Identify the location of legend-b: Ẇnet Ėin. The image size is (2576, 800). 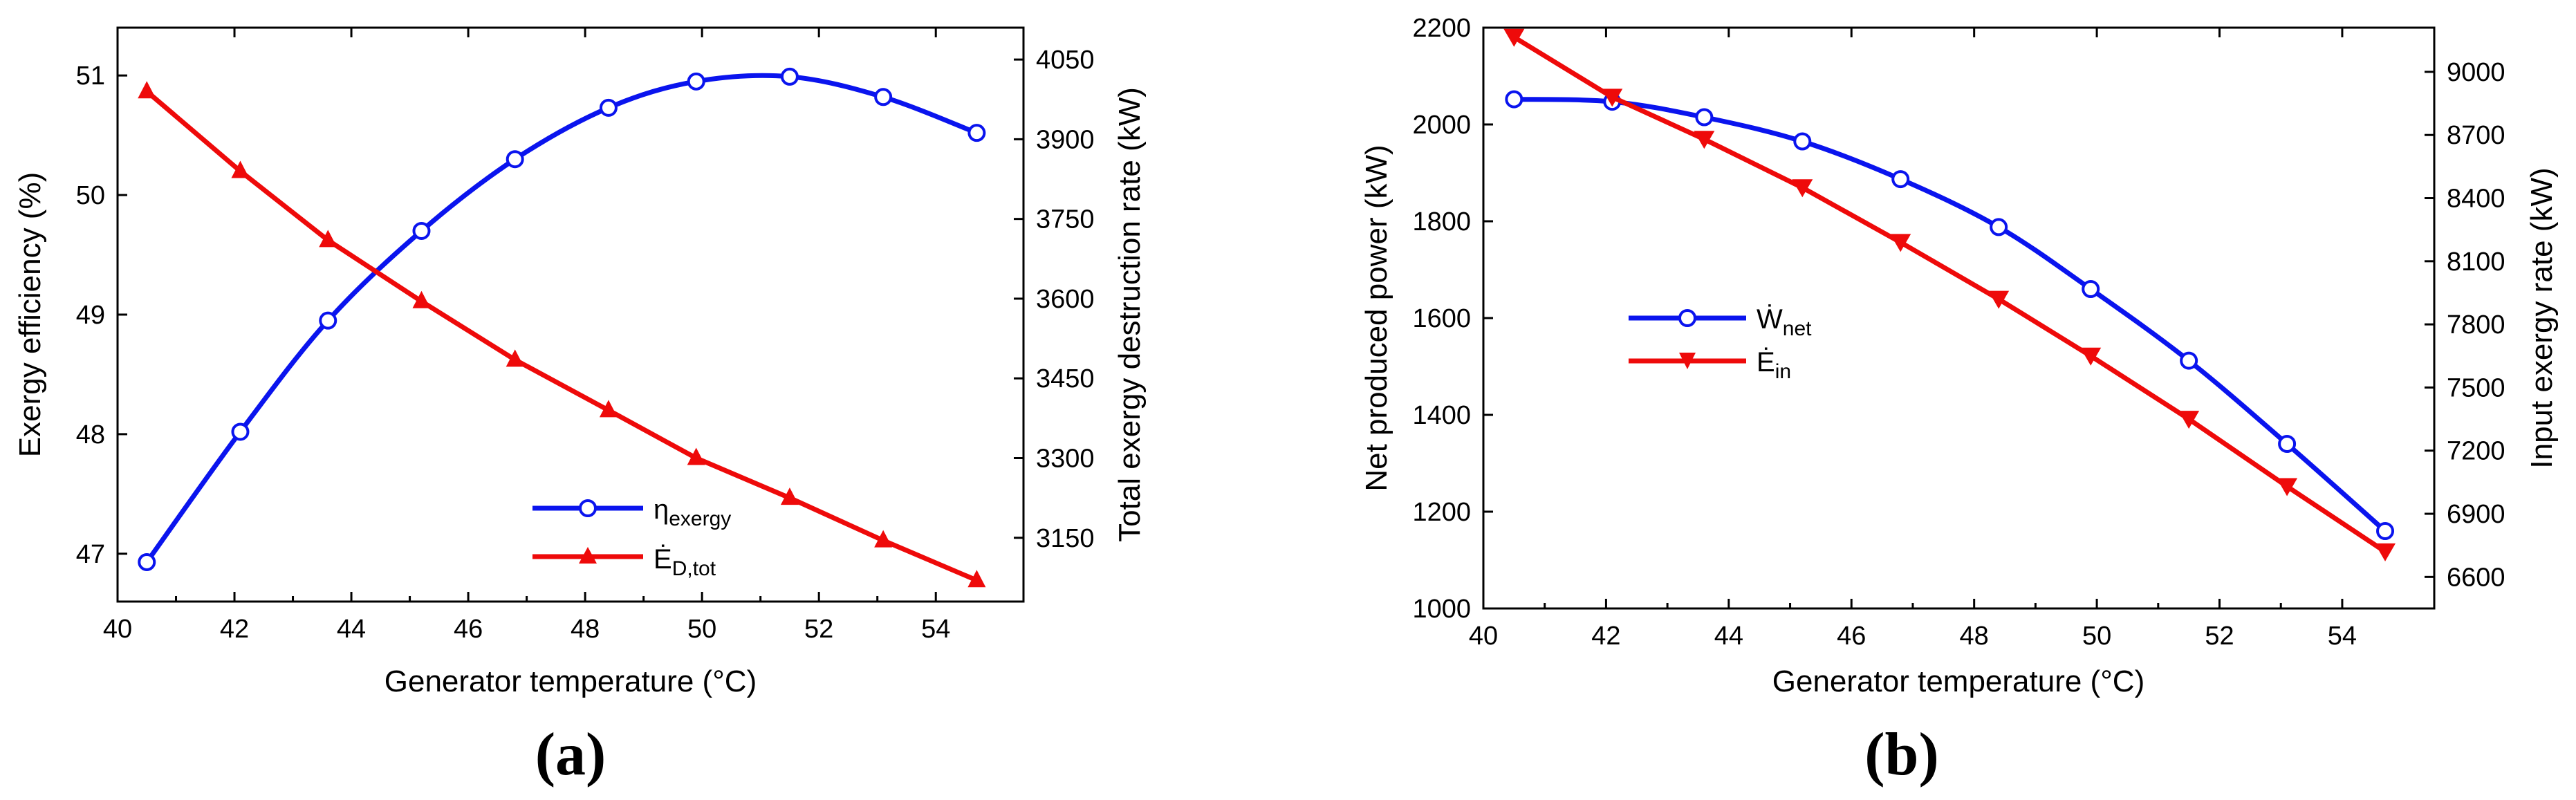
(1721, 343).